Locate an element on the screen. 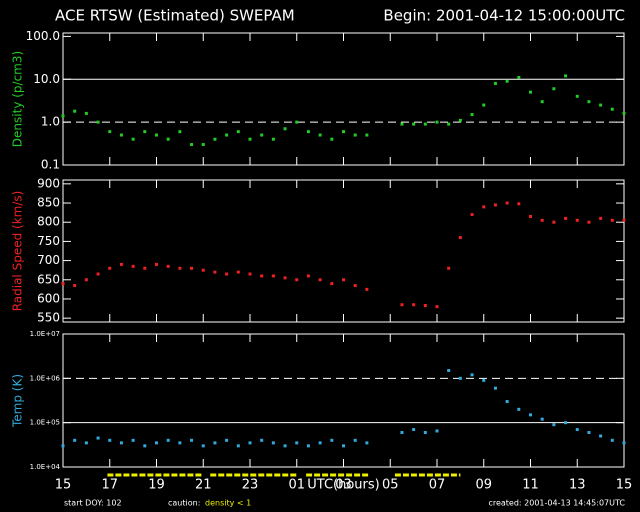  x-tick-label: 01 is located at coordinates (296, 485).